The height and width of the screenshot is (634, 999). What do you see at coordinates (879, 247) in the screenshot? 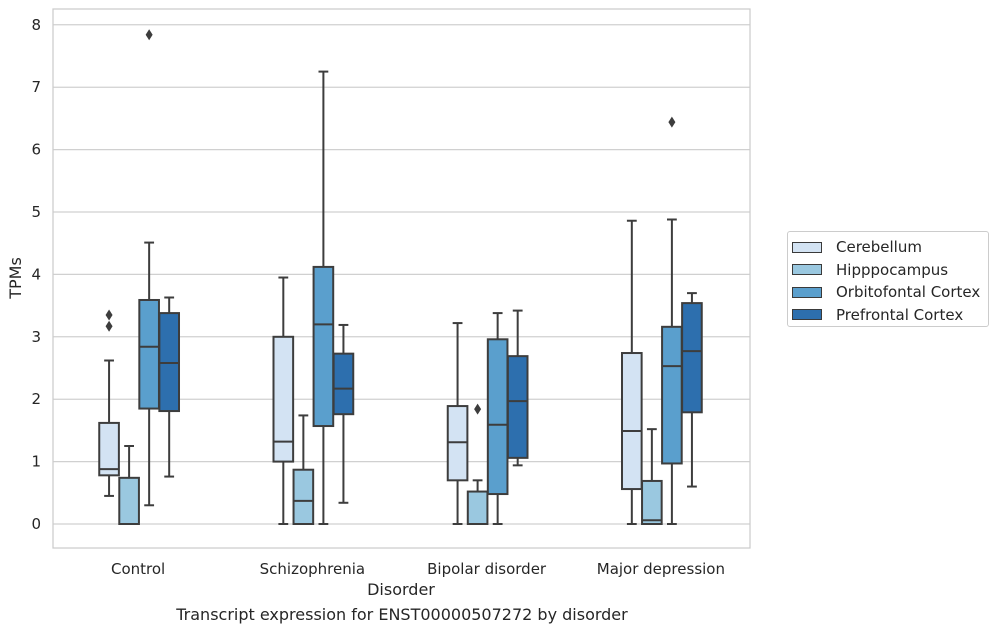
I see `legend-label: Cerebellum` at bounding box center [879, 247].